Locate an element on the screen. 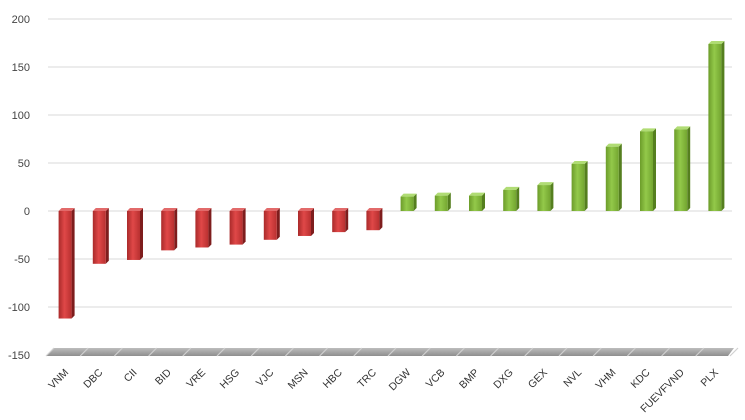  bar-kdc is located at coordinates (648, 169).